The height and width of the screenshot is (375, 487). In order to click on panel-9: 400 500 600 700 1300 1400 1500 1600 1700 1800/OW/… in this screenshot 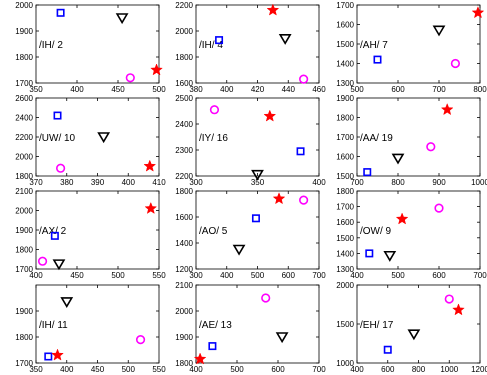, I will do `click(411, 233)`.